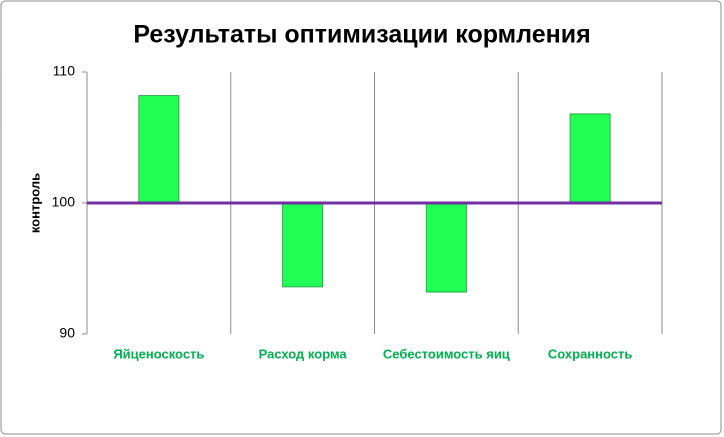 The width and height of the screenshot is (724, 437). What do you see at coordinates (67, 333) in the screenshot?
I see `y-tick-label: 90` at bounding box center [67, 333].